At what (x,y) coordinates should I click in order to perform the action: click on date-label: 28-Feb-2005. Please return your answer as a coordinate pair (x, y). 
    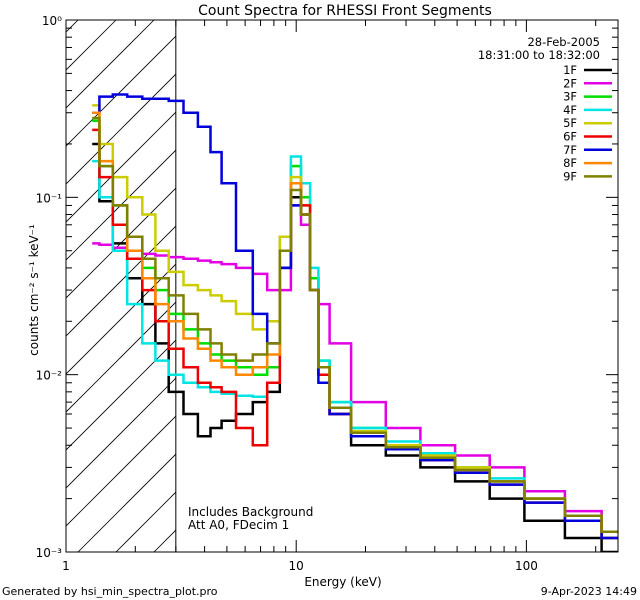
    Looking at the image, I should click on (563, 42).